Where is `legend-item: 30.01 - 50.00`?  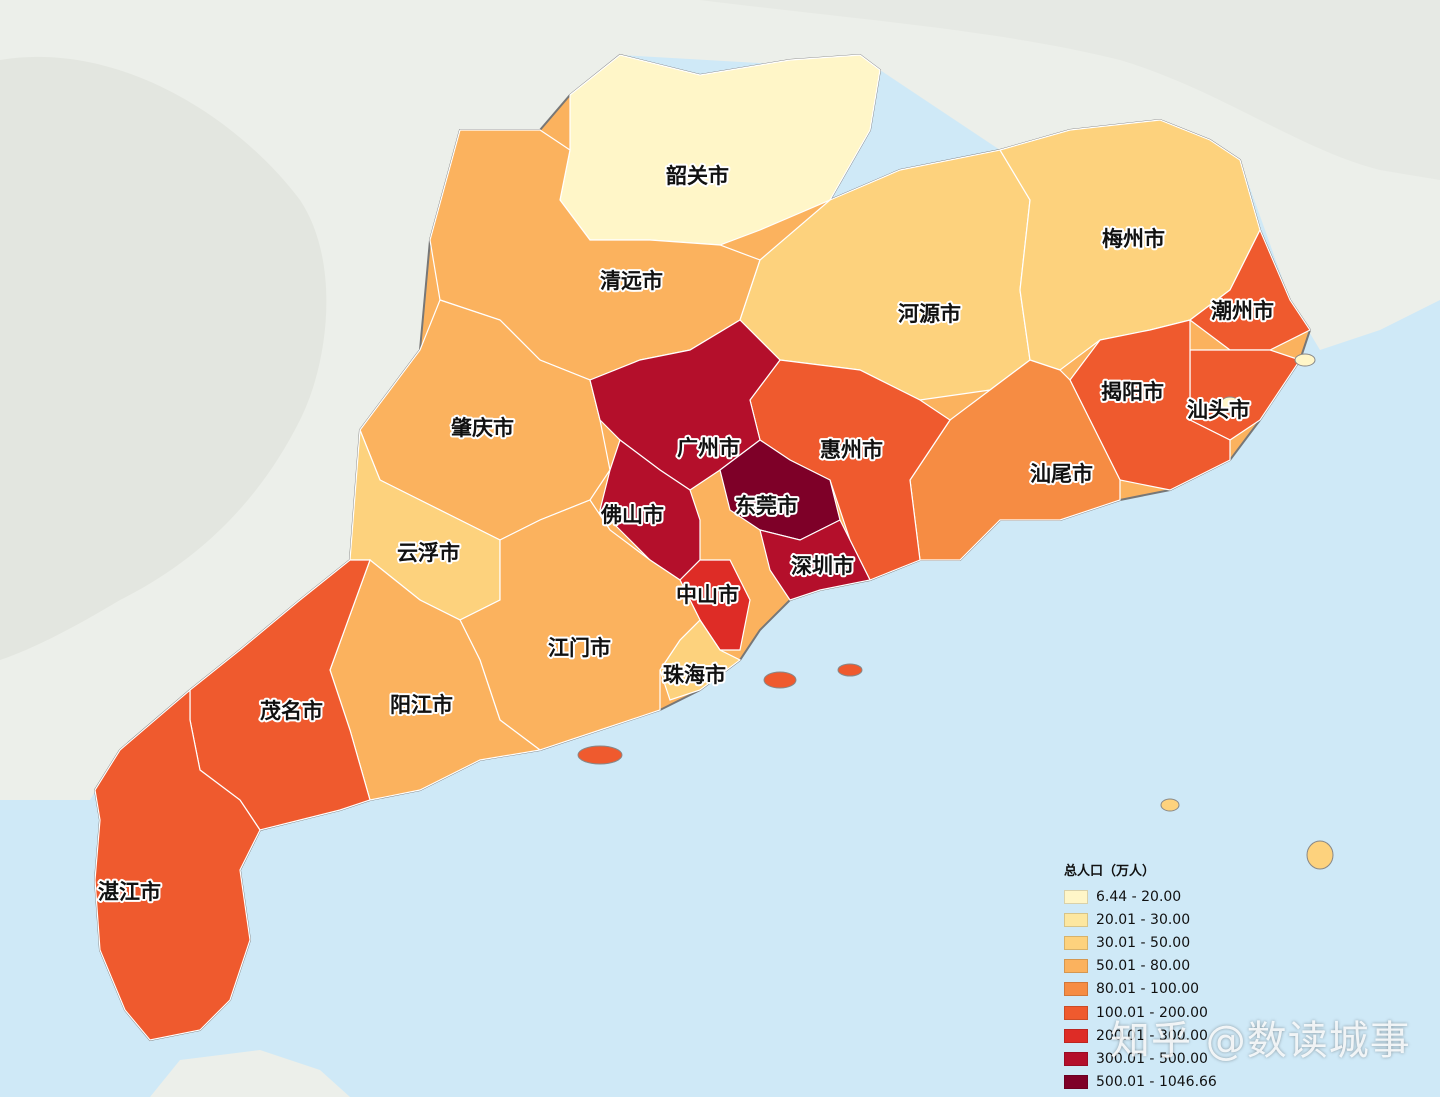 legend-item: 30.01 - 50.00 is located at coordinates (1174, 942).